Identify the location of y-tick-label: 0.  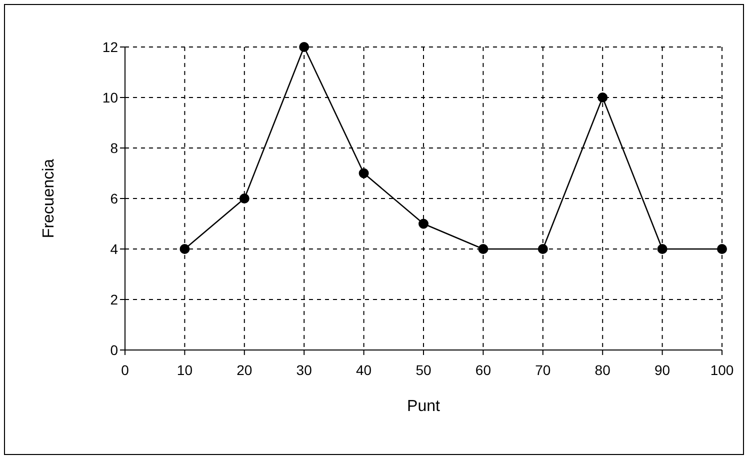
(114, 350).